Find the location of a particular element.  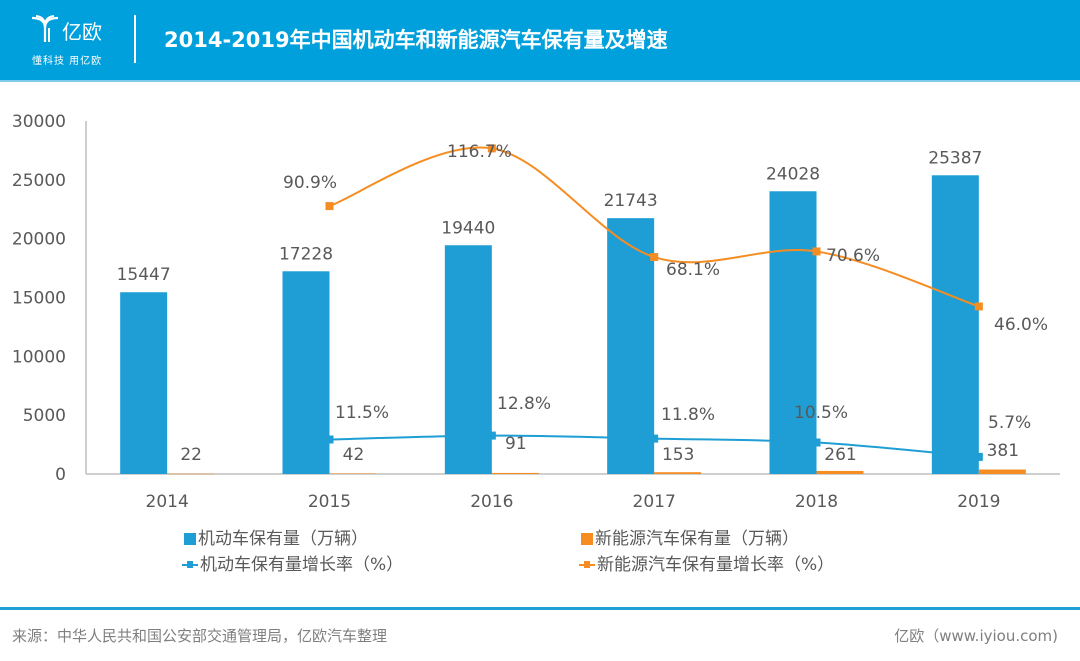

legend-label: 新能源汽车保有量（万辆） is located at coordinates (697, 539).